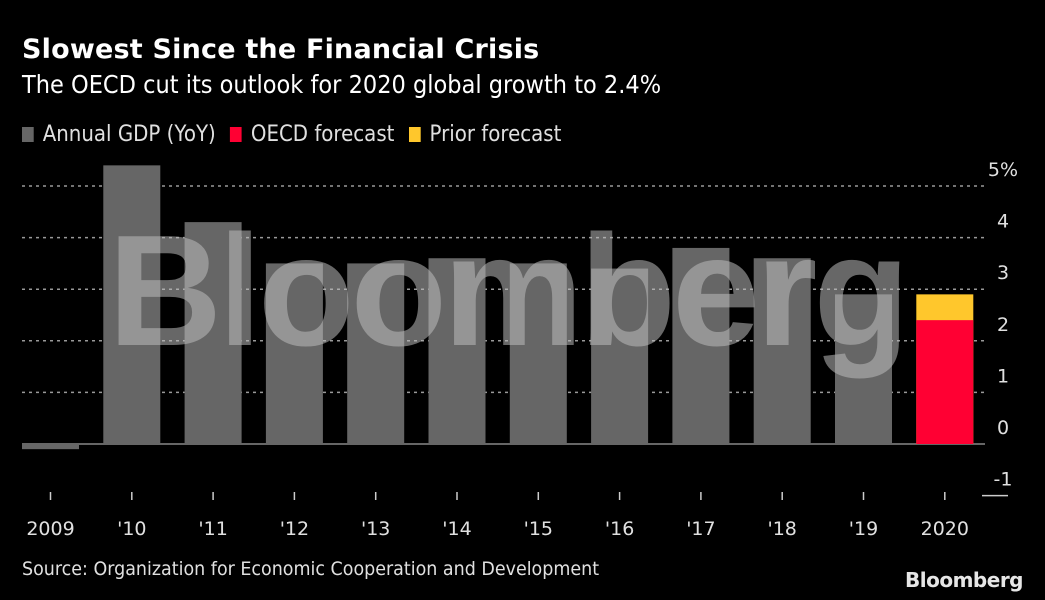 Image resolution: width=1045 pixels, height=600 pixels. Describe the element at coordinates (964, 580) in the screenshot. I see `bloomberg-logo: Bloomberg` at that location.